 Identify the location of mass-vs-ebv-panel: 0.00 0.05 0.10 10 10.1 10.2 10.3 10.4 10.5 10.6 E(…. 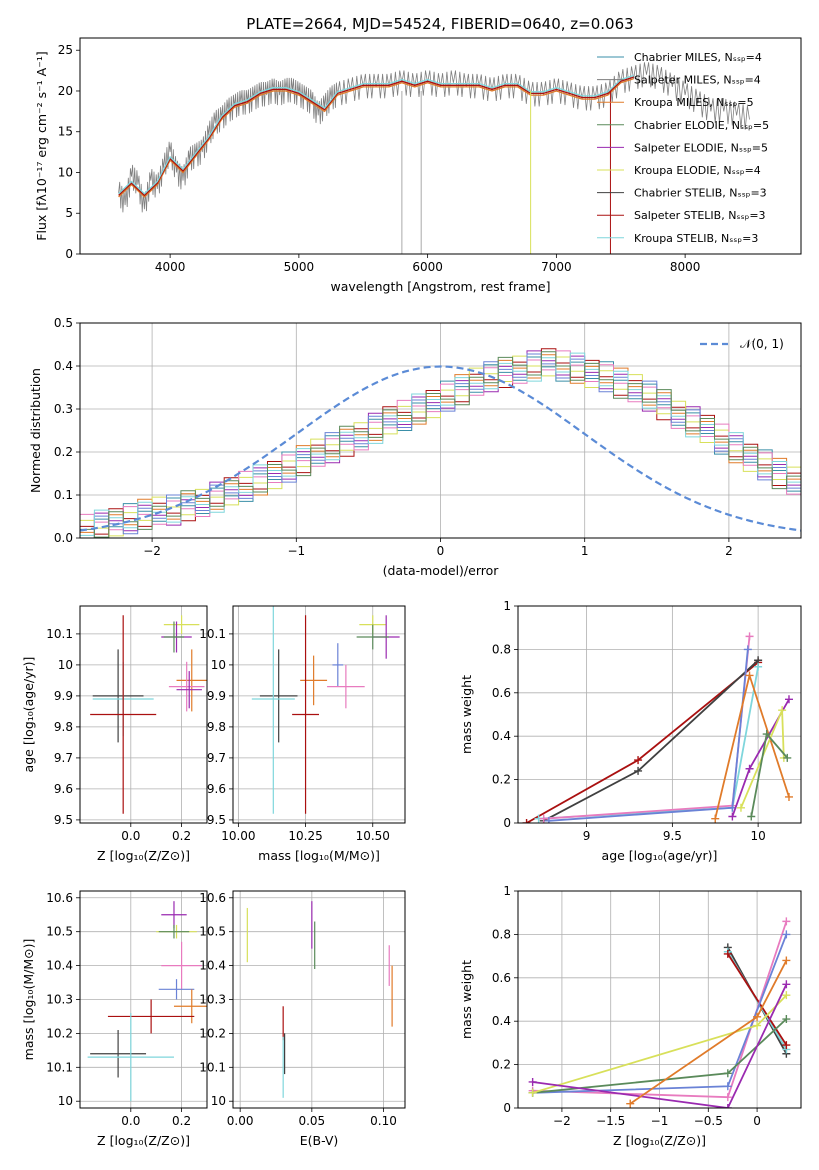
(302, 1019).